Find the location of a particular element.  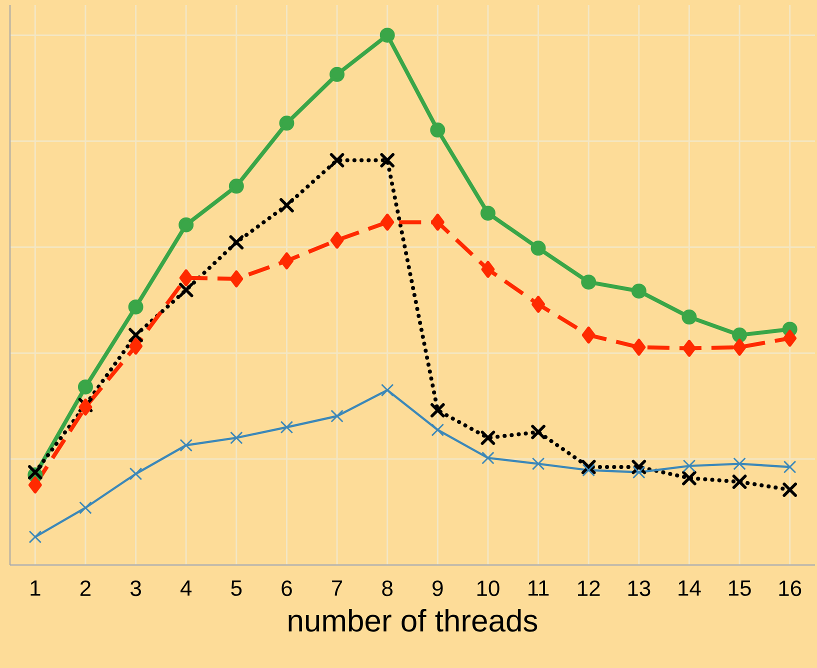

x-tick-label: 6 is located at coordinates (287, 588).